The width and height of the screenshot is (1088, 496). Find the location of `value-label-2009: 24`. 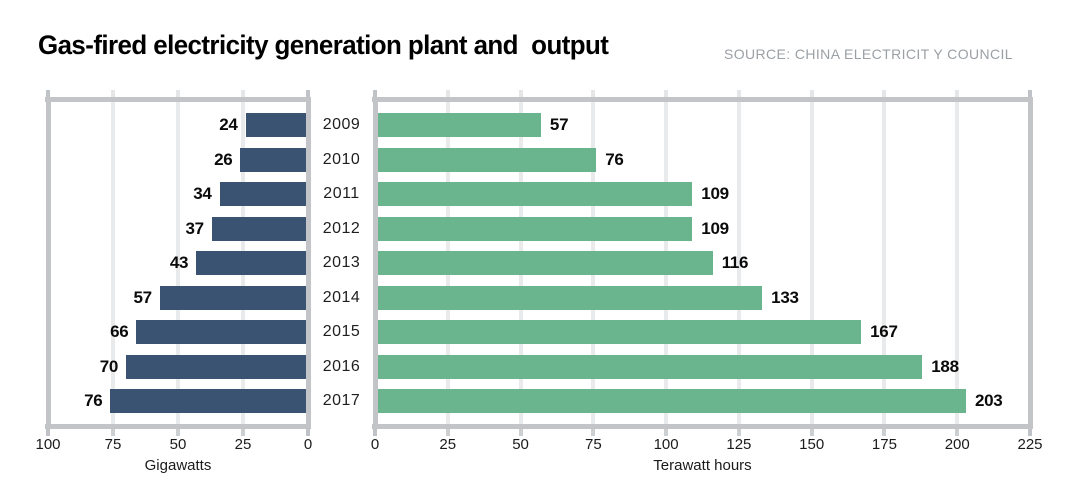

value-label-2009: 24 is located at coordinates (228, 124).